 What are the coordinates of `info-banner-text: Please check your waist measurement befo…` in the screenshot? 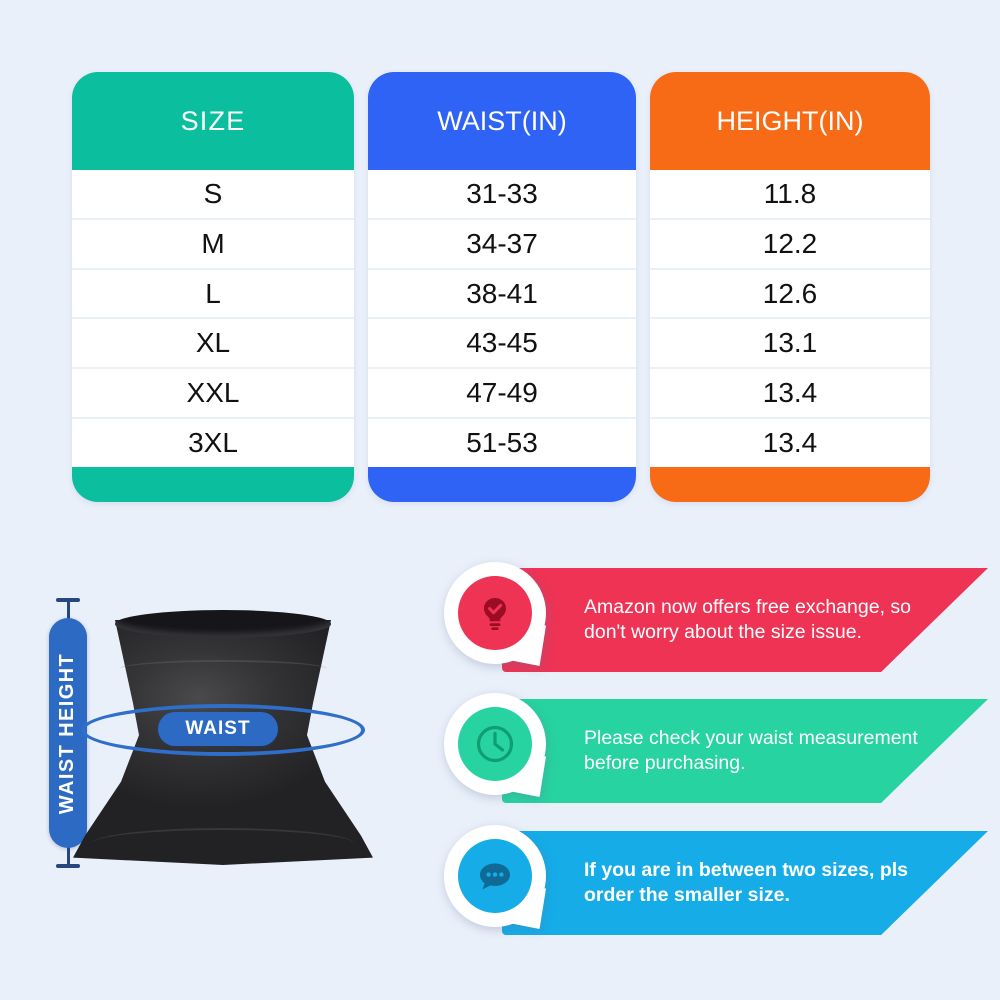 It's located at (751, 750).